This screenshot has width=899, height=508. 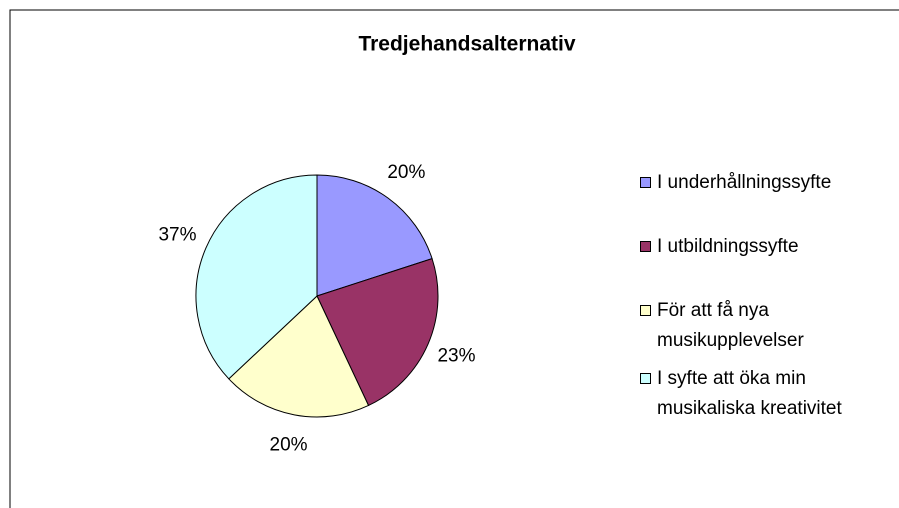 What do you see at coordinates (466, 44) in the screenshot?
I see `chart-title: Tredjehandsalternativ` at bounding box center [466, 44].